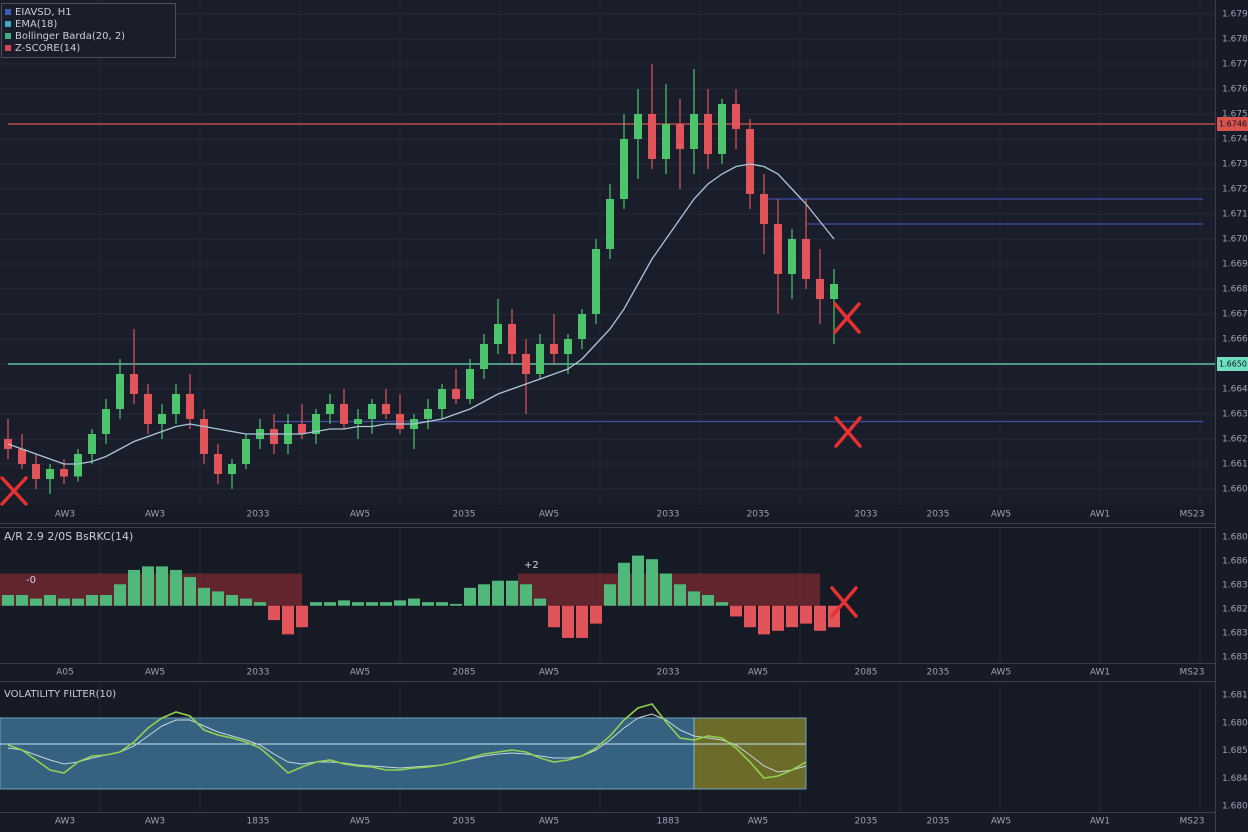  Describe the element at coordinates (68, 536) in the screenshot. I see `panel-title: A/R 2.9 2/0S BsRKC(14)` at that location.